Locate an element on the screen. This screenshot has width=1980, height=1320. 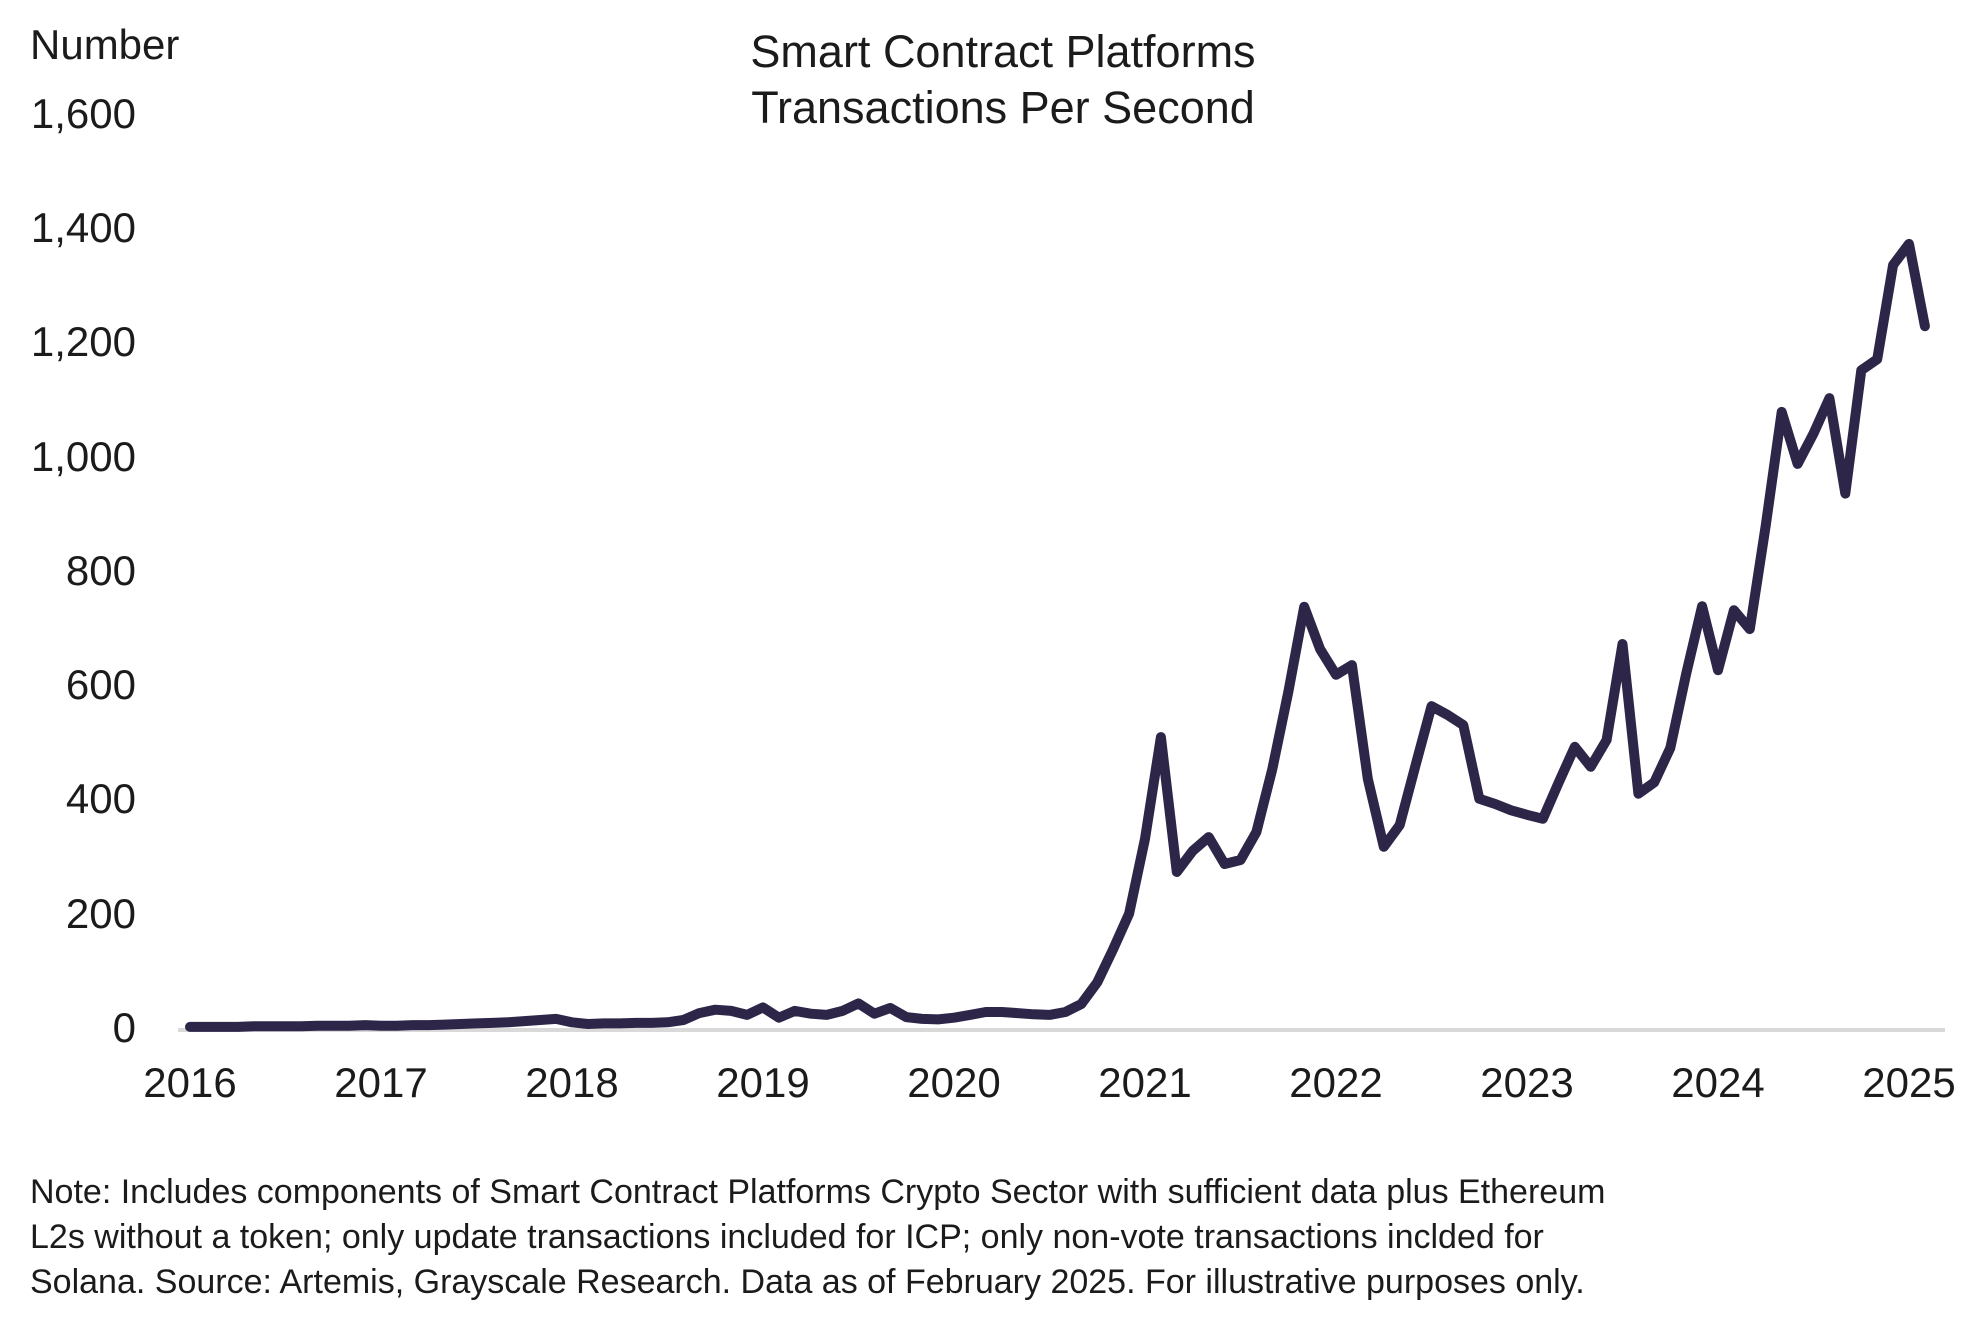
y-tick-label-1000: 1,000 is located at coordinates (83, 456).